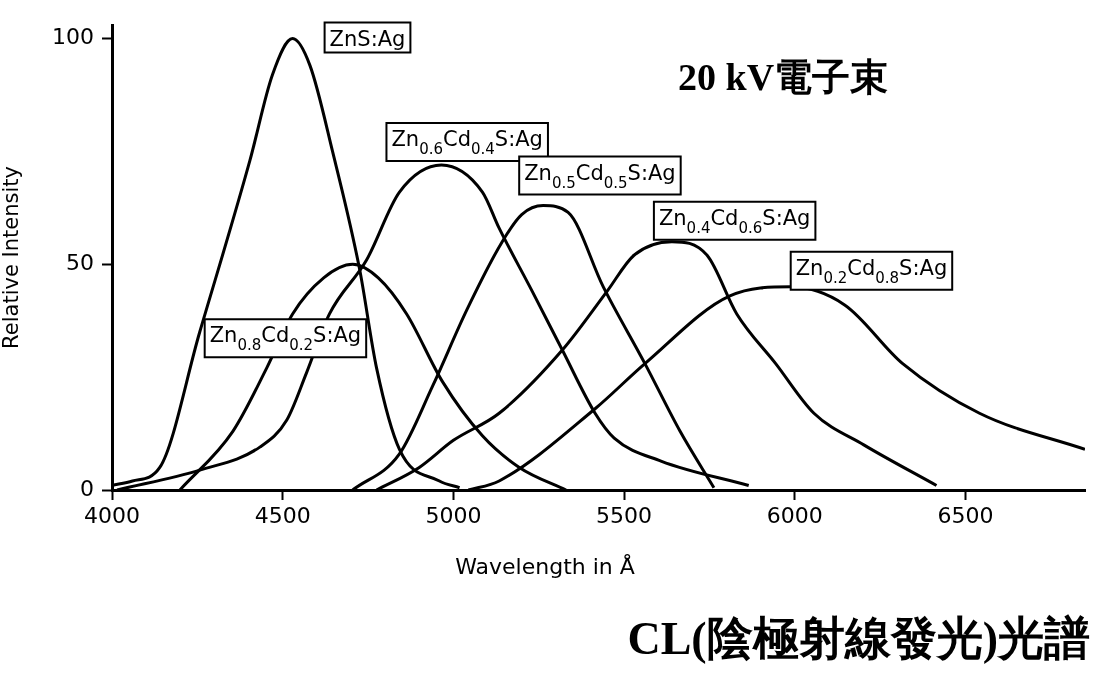 Image resolution: width=1102 pixels, height=677 pixels. Describe the element at coordinates (545, 565) in the screenshot. I see `x-axis-title: Wavelength in Å` at that location.